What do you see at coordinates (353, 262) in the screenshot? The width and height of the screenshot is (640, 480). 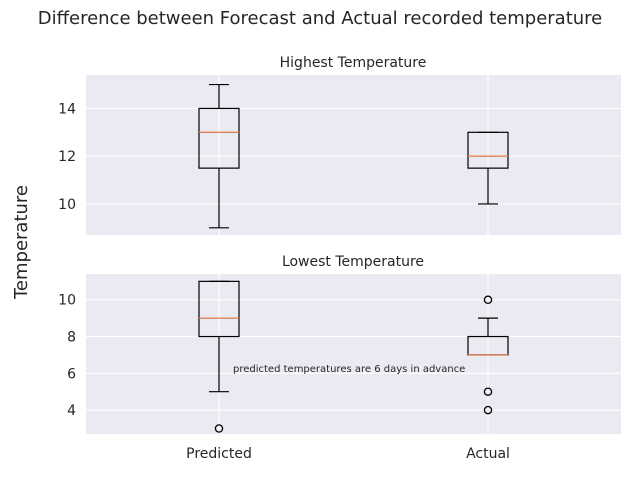 I see `panel-title: Lowest Temperature` at bounding box center [353, 262].